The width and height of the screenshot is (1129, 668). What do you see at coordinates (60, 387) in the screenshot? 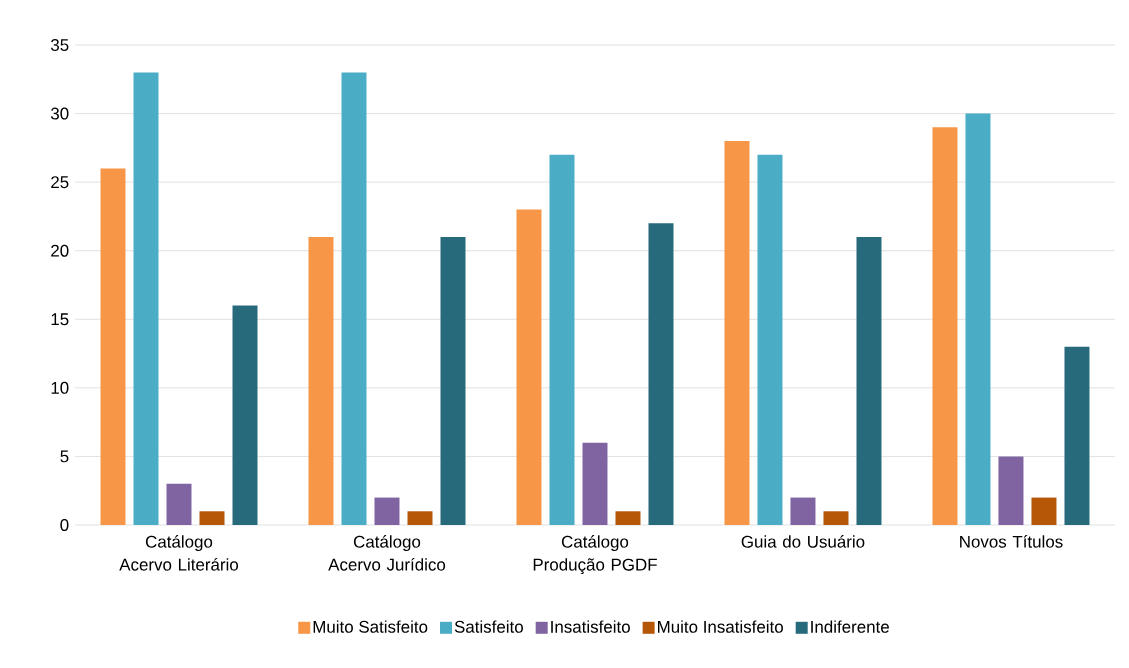
I see `y-tick-label: 10` at bounding box center [60, 387].